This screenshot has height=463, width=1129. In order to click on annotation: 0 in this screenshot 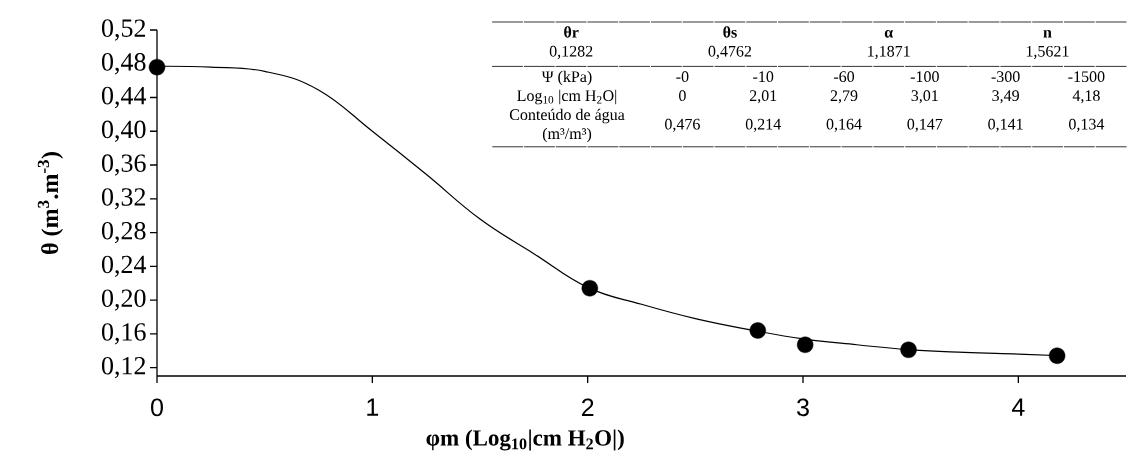, I will do `click(682, 96)`.